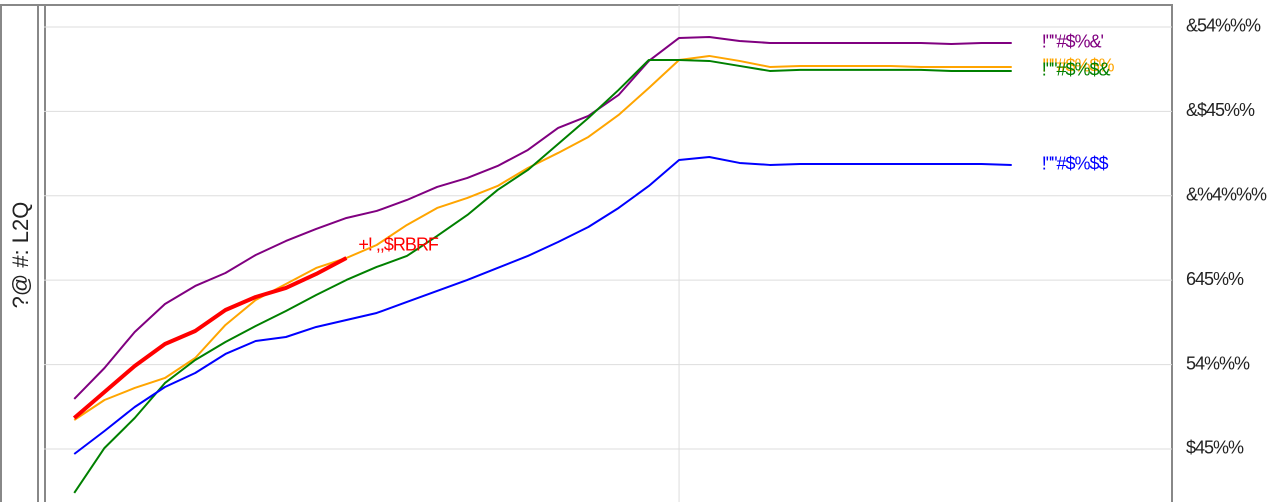 The width and height of the screenshot is (1286, 502). Describe the element at coordinates (1215, 279) in the screenshot. I see `y-tick-label: 645%%` at that location.